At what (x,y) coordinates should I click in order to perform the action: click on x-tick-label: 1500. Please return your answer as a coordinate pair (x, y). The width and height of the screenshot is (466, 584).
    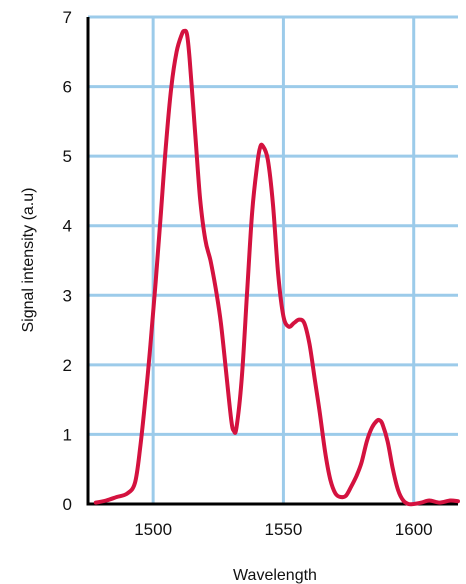
    Looking at the image, I should click on (153, 529).